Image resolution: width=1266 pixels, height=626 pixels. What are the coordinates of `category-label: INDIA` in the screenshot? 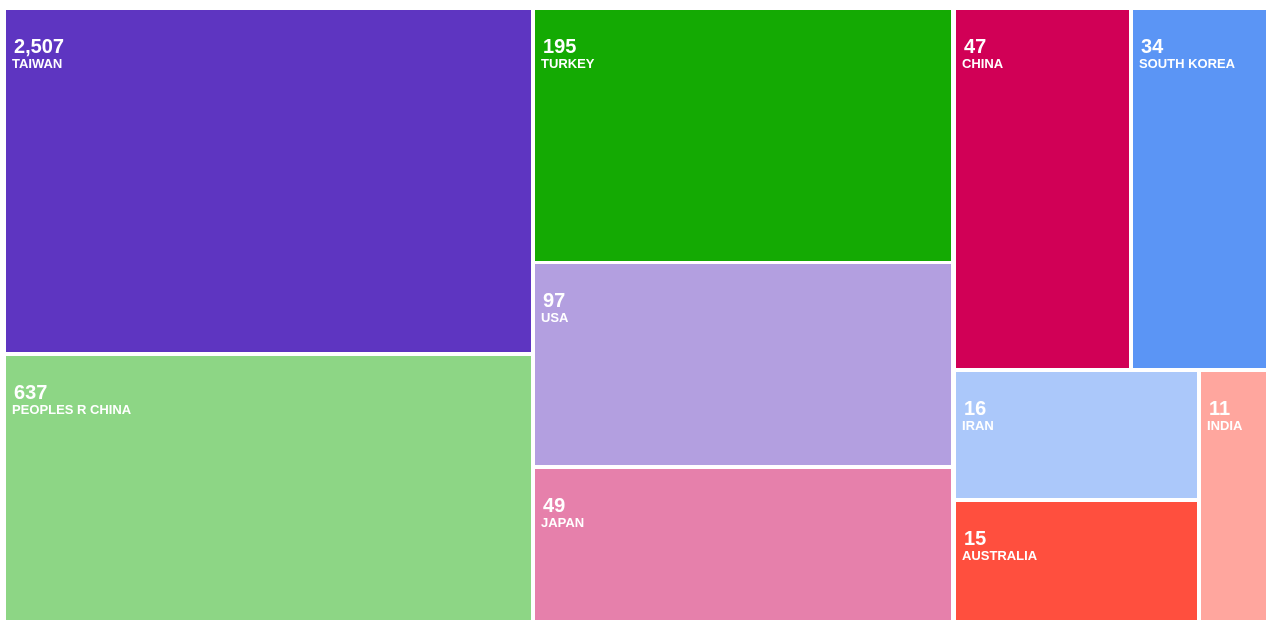 It's located at (1225, 425).